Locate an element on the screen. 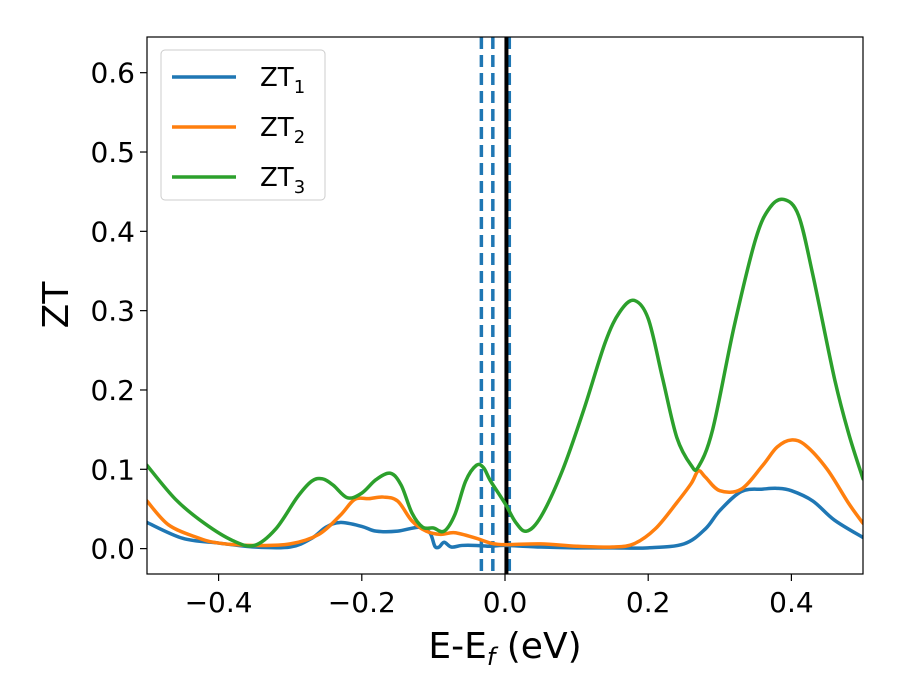 Image resolution: width=900 pixels, height=700 pixels. y-tick-label: 0.3 is located at coordinates (112, 311).